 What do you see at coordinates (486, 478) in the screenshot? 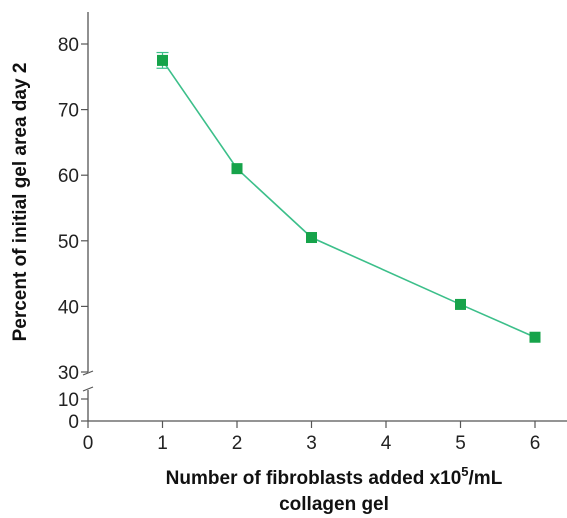
I see `x-axis-title-unit: /mL` at bounding box center [486, 478].